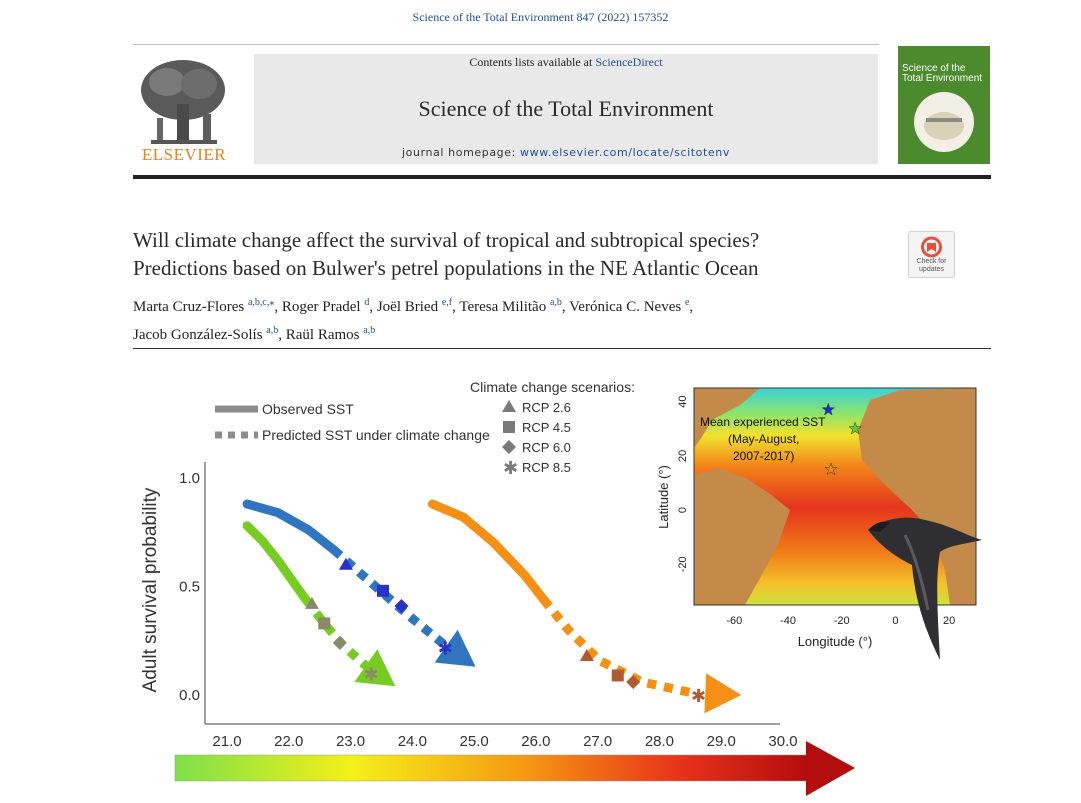 Image resolution: width=1081 pixels, height=803 pixels. What do you see at coordinates (763, 439) in the screenshot?
I see `map-subtitle: (May-August,` at bounding box center [763, 439].